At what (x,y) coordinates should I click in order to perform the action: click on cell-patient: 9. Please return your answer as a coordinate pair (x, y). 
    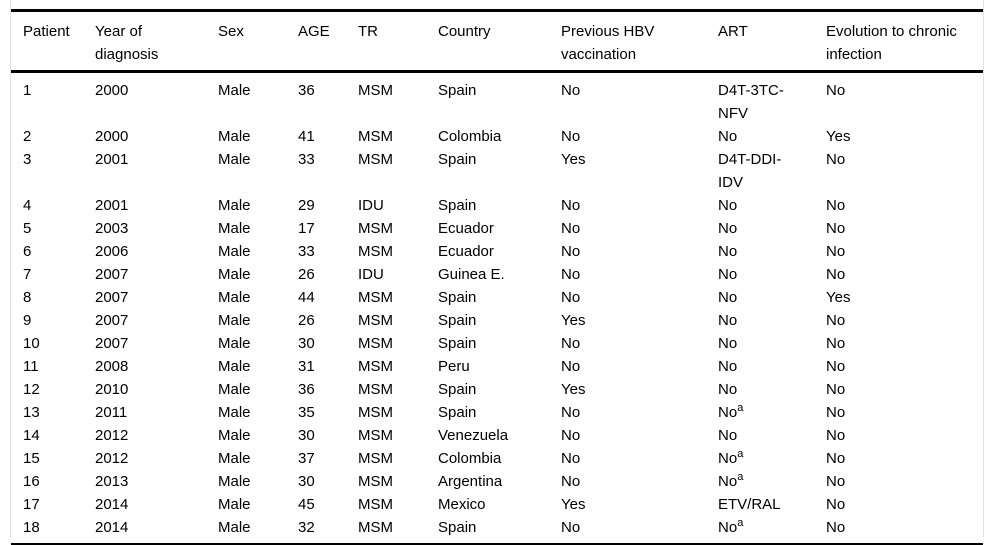
    Looking at the image, I should click on (27, 320).